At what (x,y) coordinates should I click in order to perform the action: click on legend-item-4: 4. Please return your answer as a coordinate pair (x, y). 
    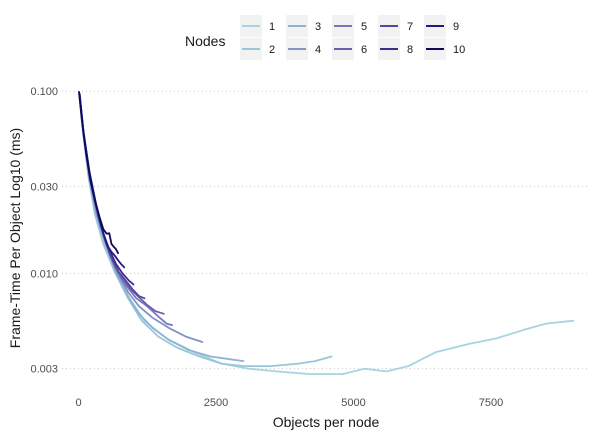
    Looking at the image, I should click on (303, 49).